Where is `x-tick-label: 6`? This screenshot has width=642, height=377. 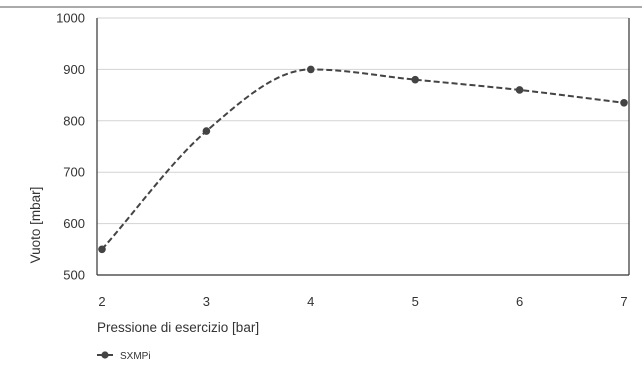
x-tick-label: 6 is located at coordinates (519, 301).